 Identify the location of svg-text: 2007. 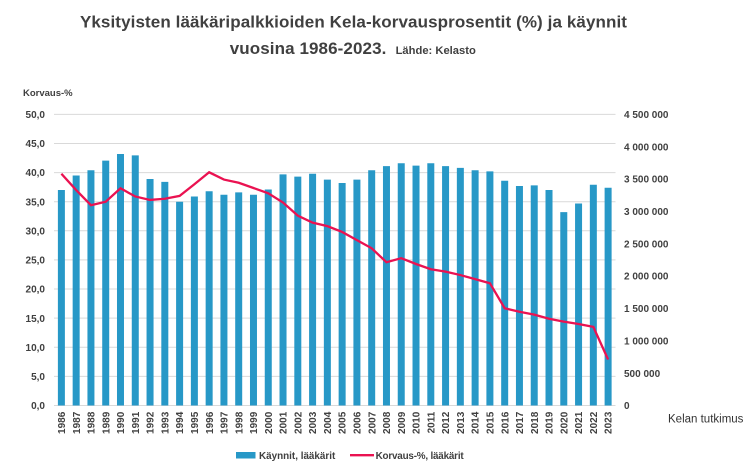
(372, 422).